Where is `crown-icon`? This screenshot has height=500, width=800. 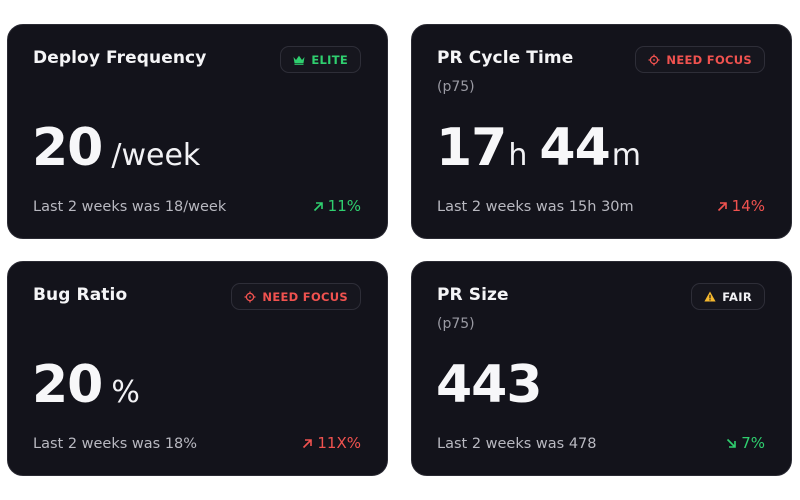
crown-icon is located at coordinates (299, 60).